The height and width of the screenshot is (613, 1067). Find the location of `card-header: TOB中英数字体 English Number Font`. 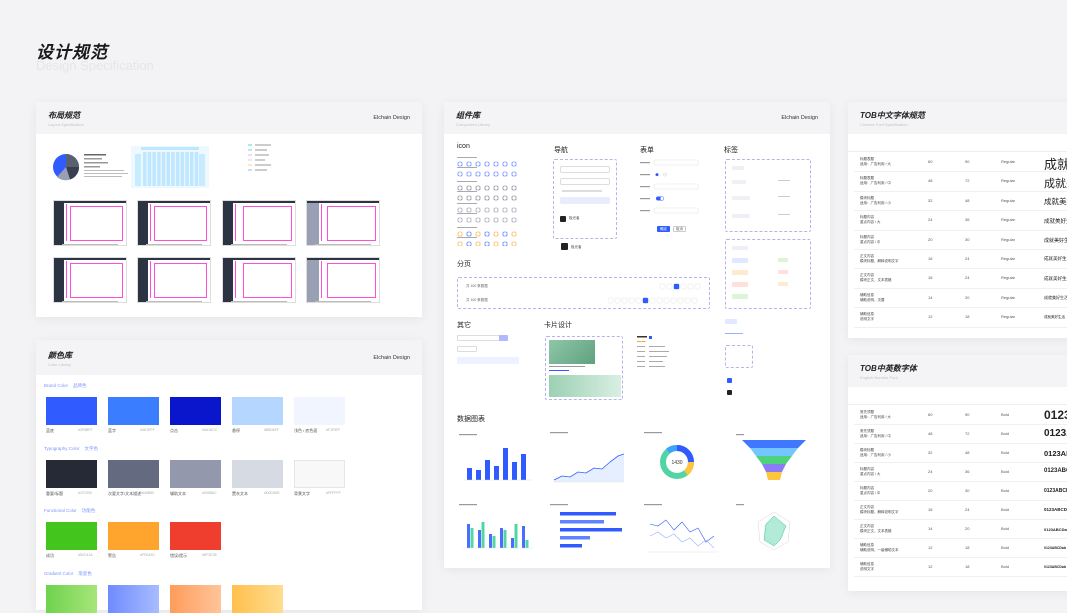

card-header: TOB中英数字体 English Number Font is located at coordinates (957, 371).